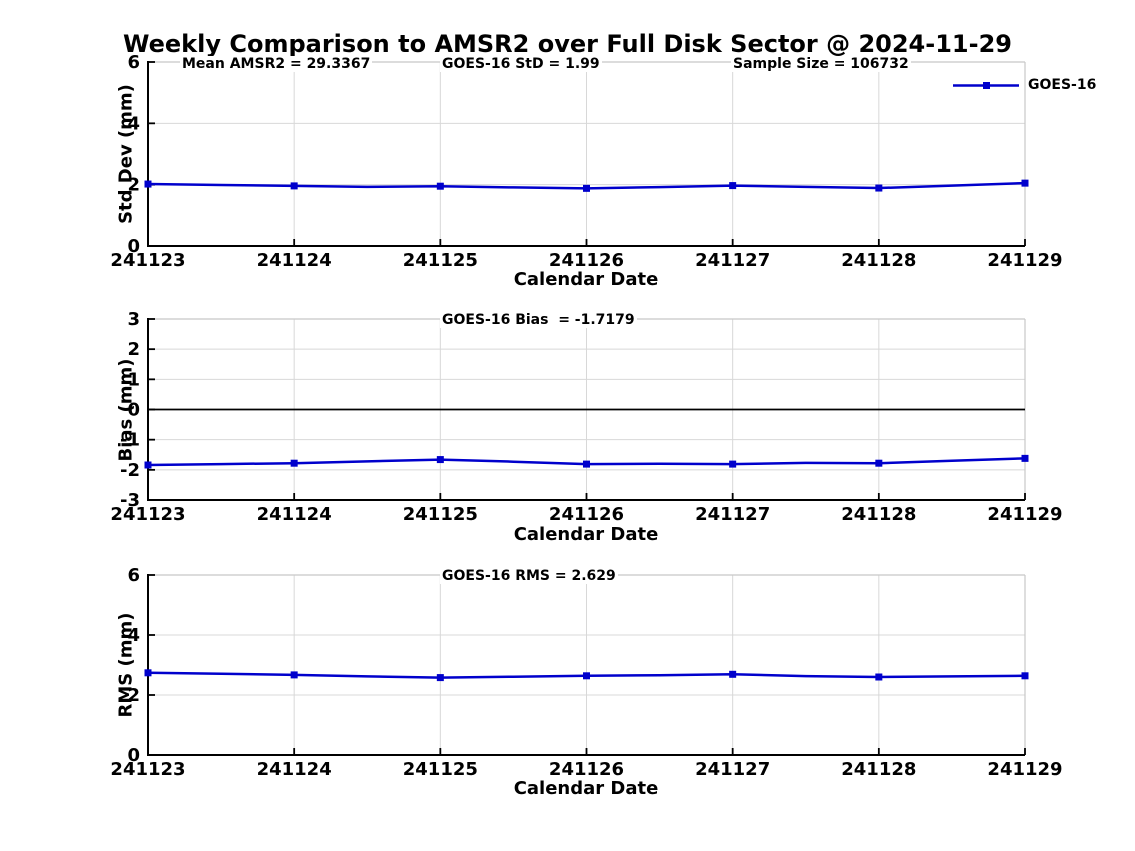  Describe the element at coordinates (133, 319) in the screenshot. I see `y-tick-label: 3` at that location.